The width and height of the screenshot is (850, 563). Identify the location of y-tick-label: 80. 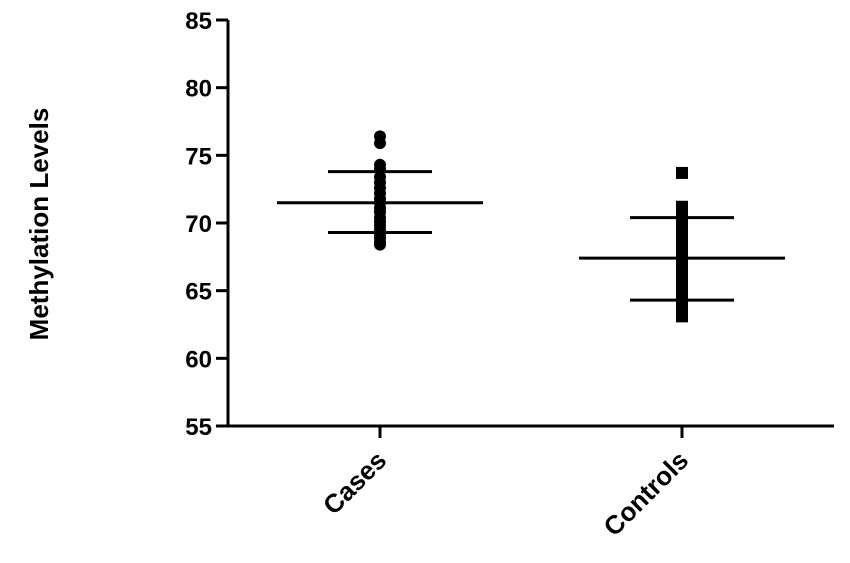
(198, 89).